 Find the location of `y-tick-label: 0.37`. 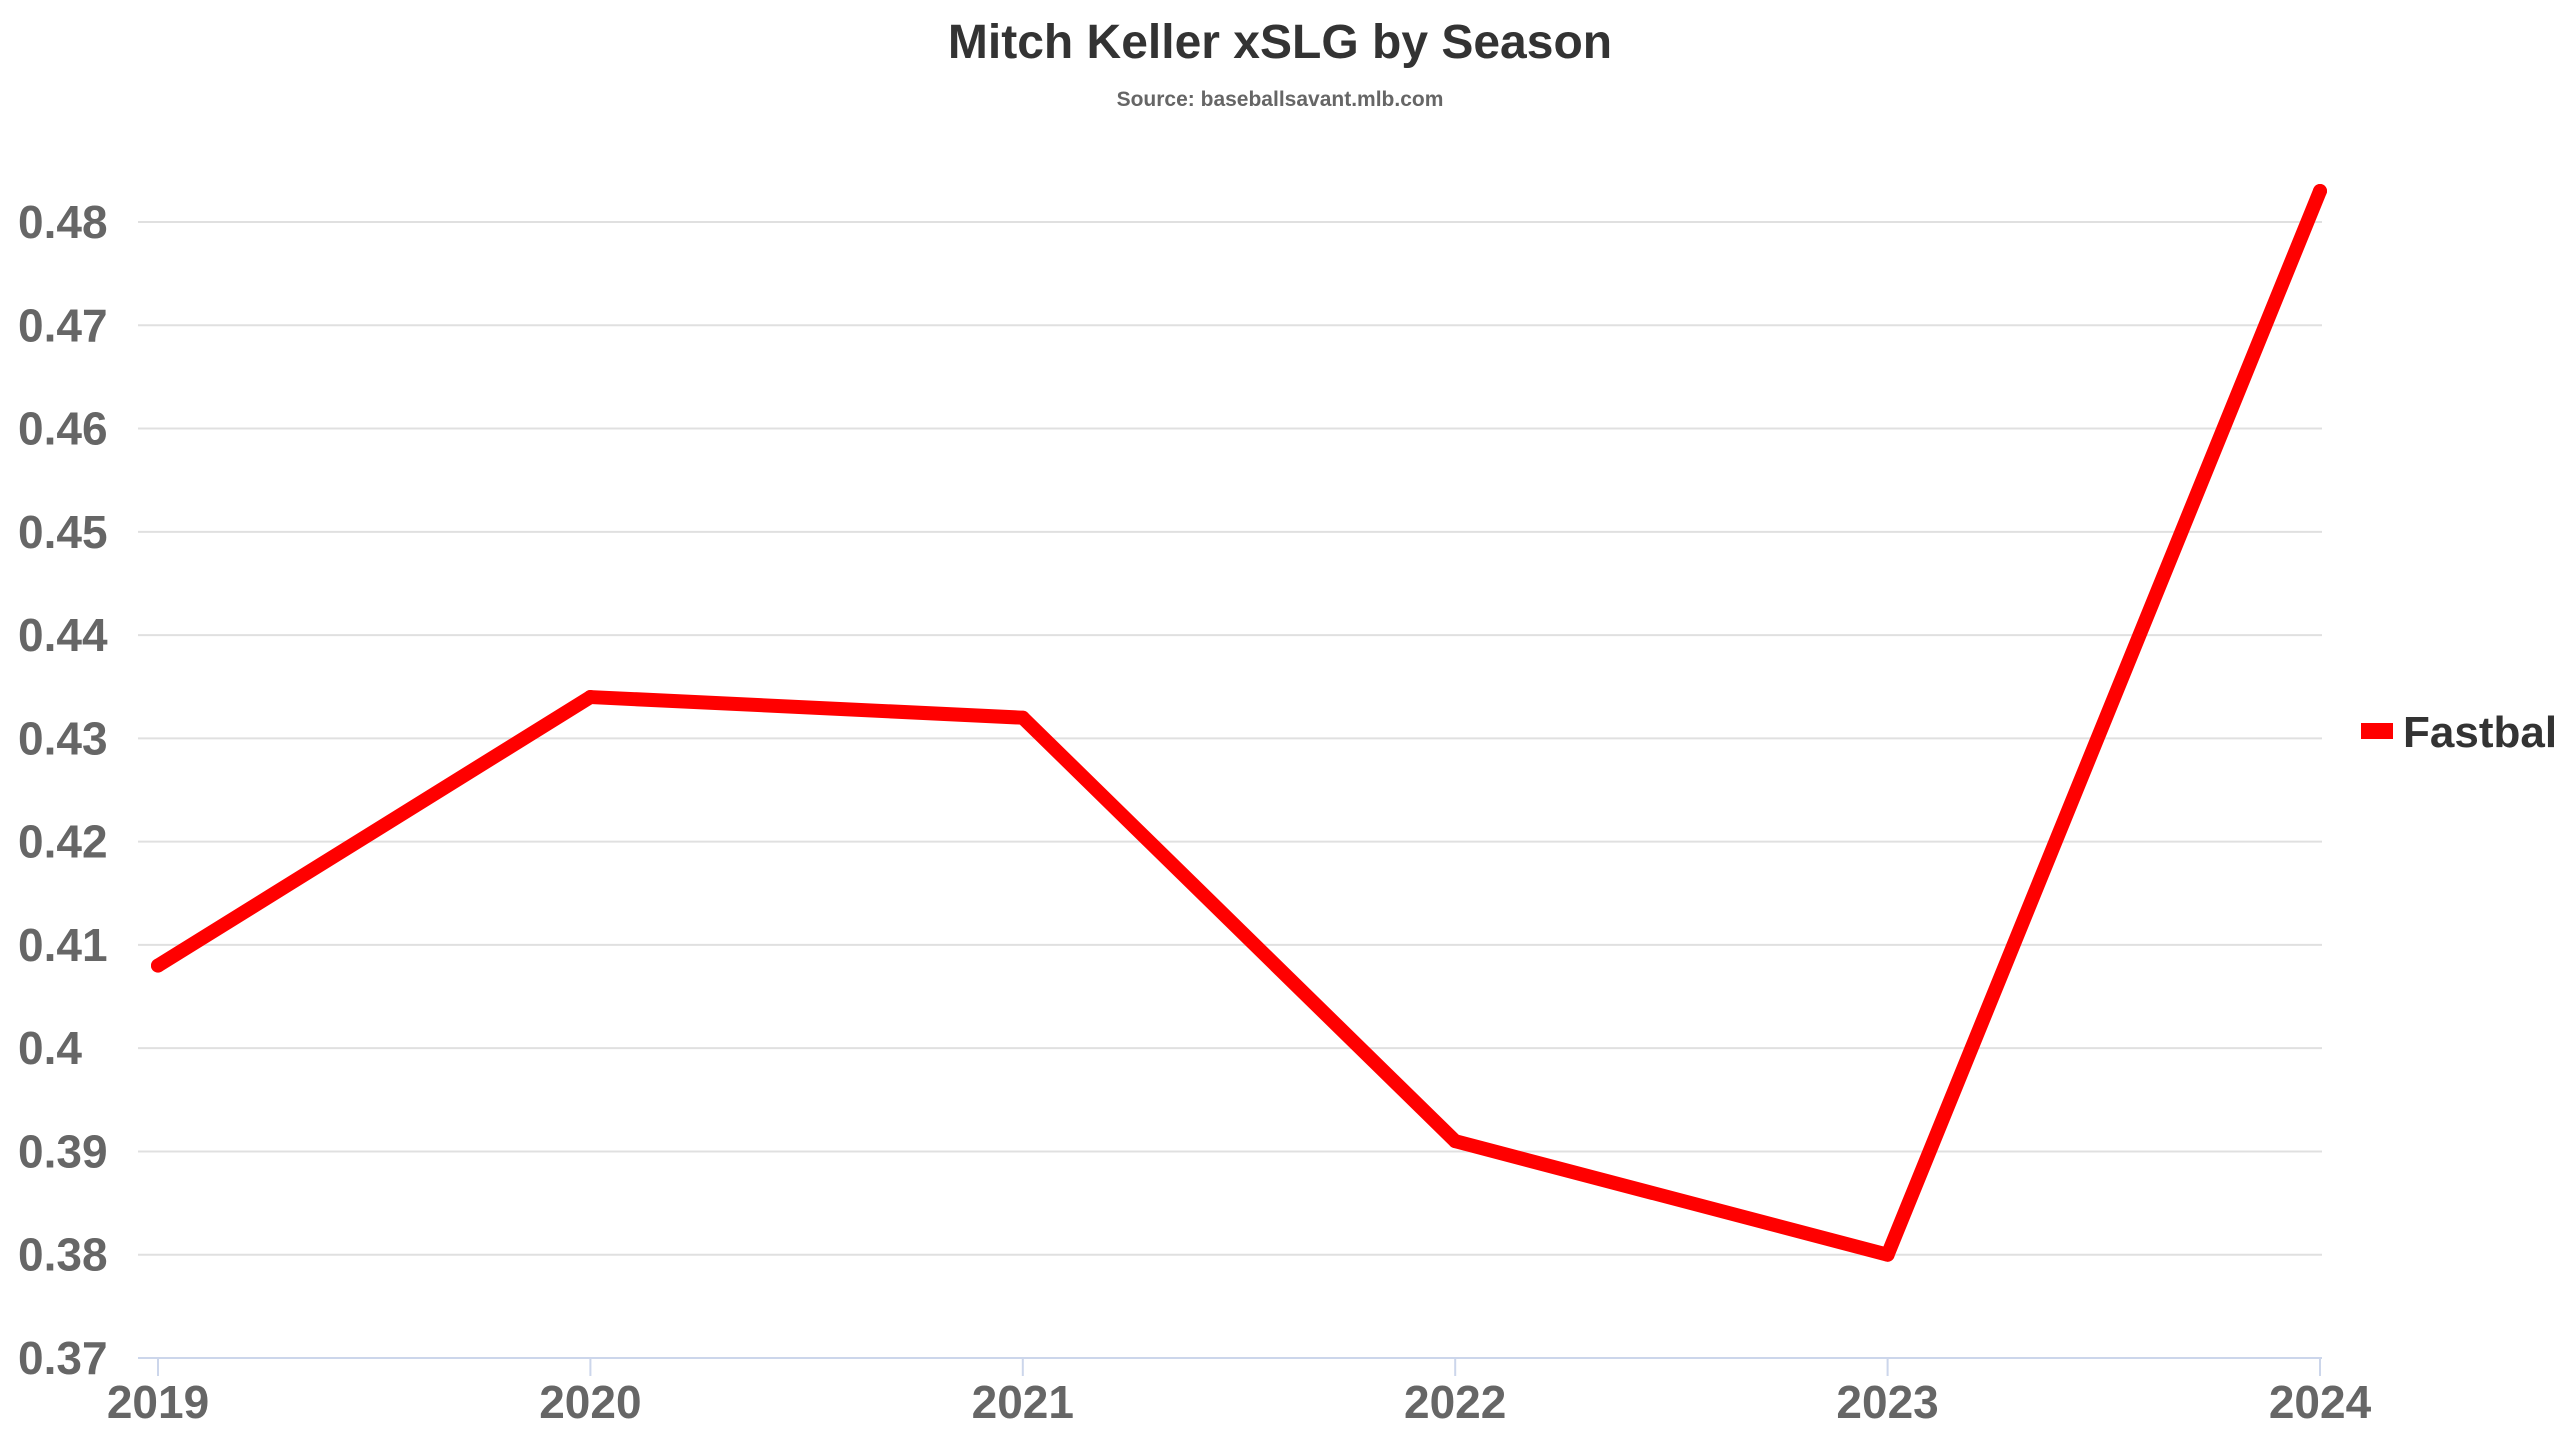

y-tick-label: 0.37 is located at coordinates (63, 1358).